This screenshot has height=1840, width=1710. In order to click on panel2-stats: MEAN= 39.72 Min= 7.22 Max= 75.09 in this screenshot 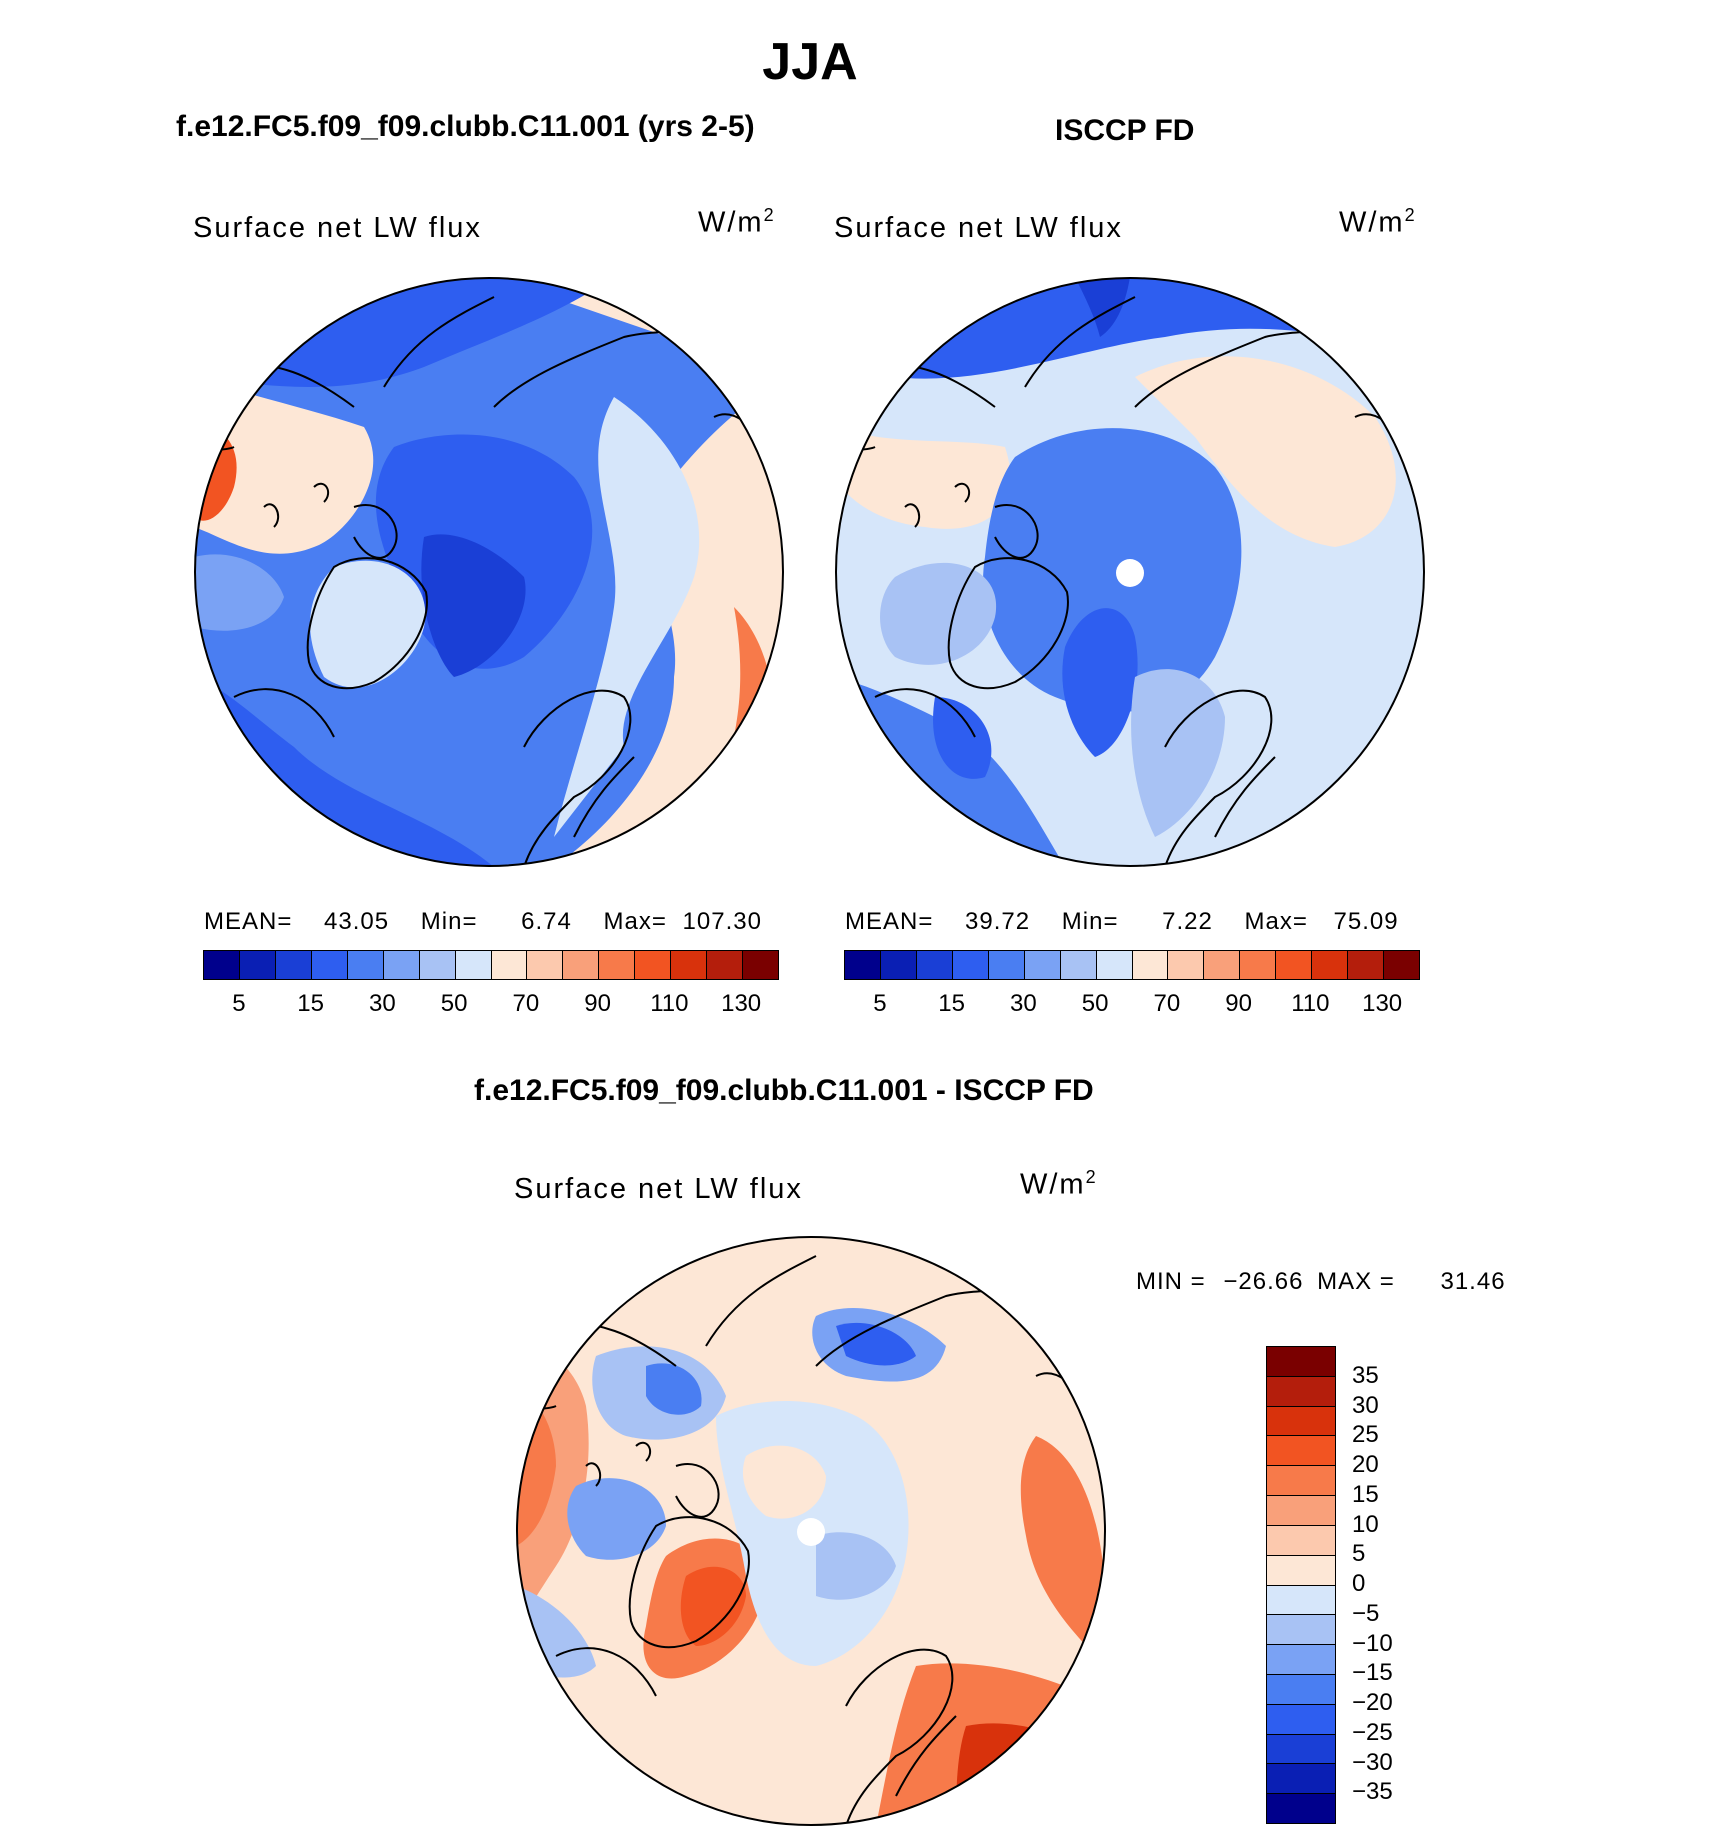, I will do `click(1122, 922)`.